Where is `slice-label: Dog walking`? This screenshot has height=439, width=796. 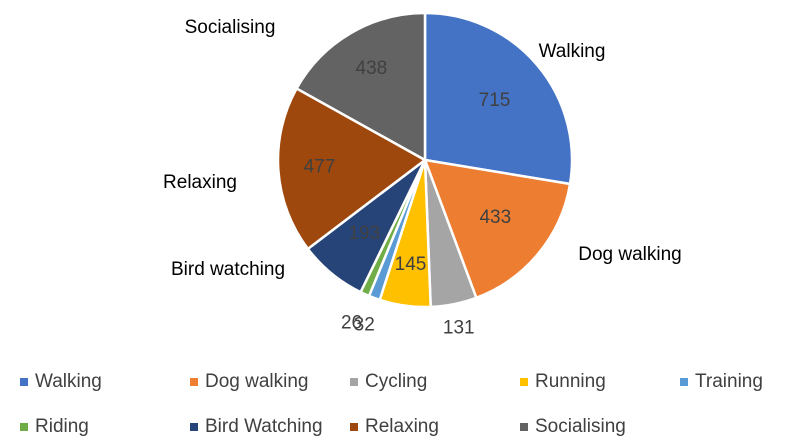 slice-label: Dog walking is located at coordinates (630, 254).